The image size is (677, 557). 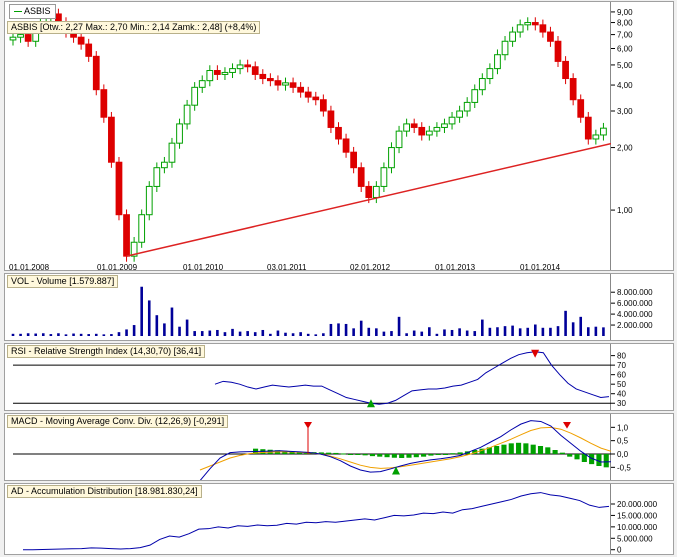 I want to click on ad-line, so click(x=316, y=521).